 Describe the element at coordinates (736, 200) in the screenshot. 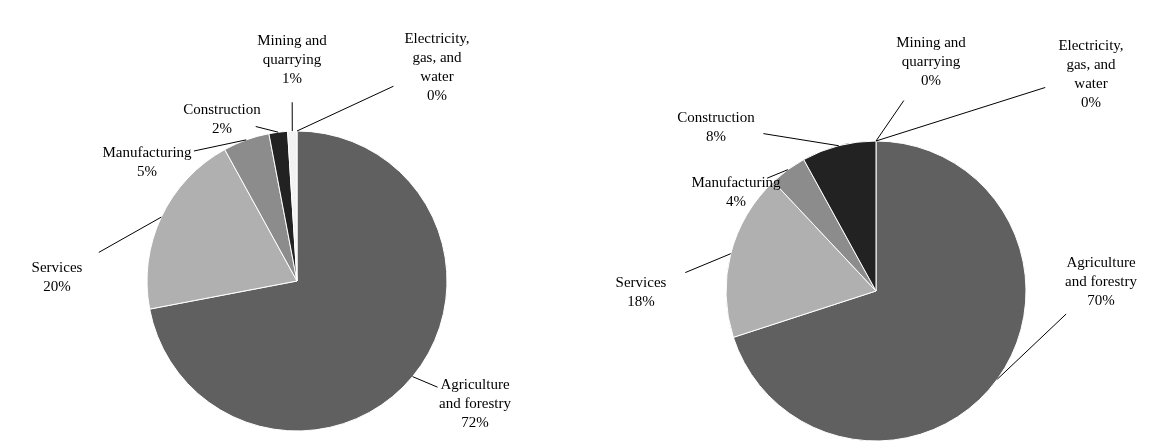

I see `data-label: 4%` at that location.